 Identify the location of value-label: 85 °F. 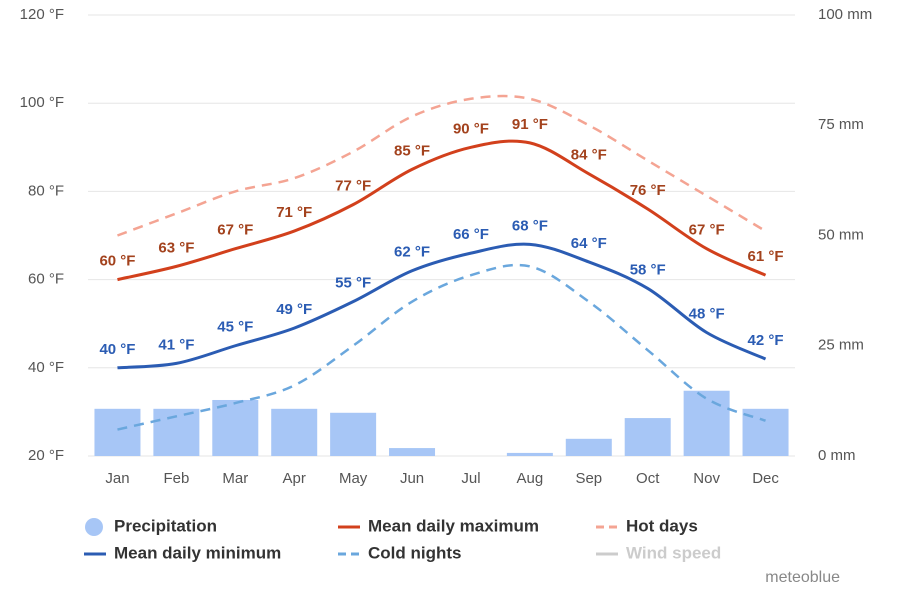
(412, 150).